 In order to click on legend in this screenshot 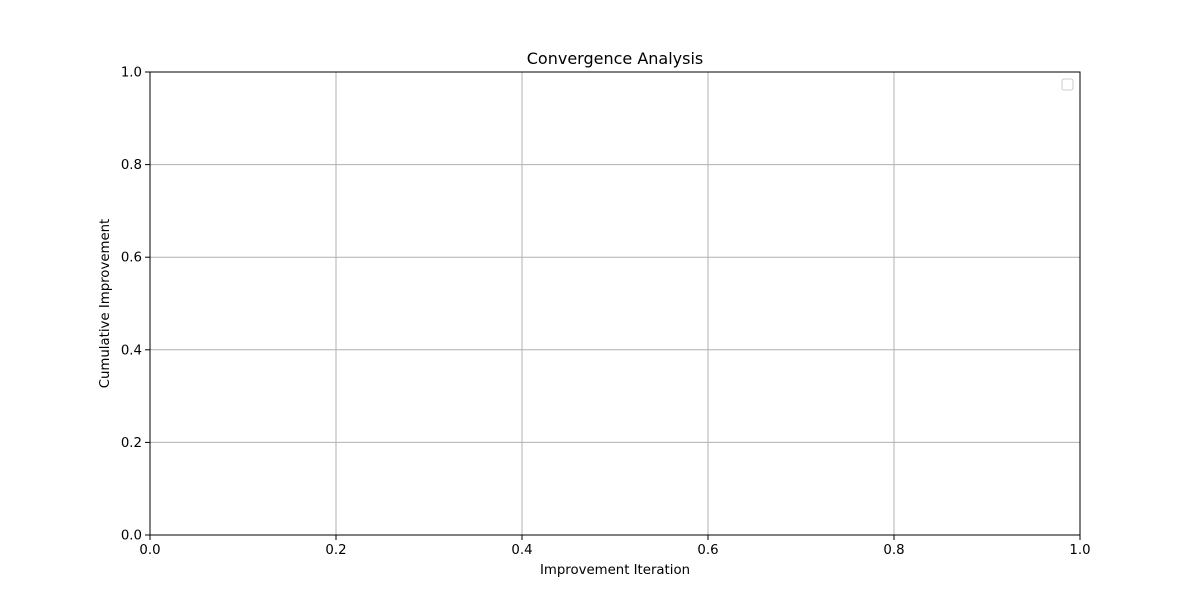, I will do `click(1067, 84)`.